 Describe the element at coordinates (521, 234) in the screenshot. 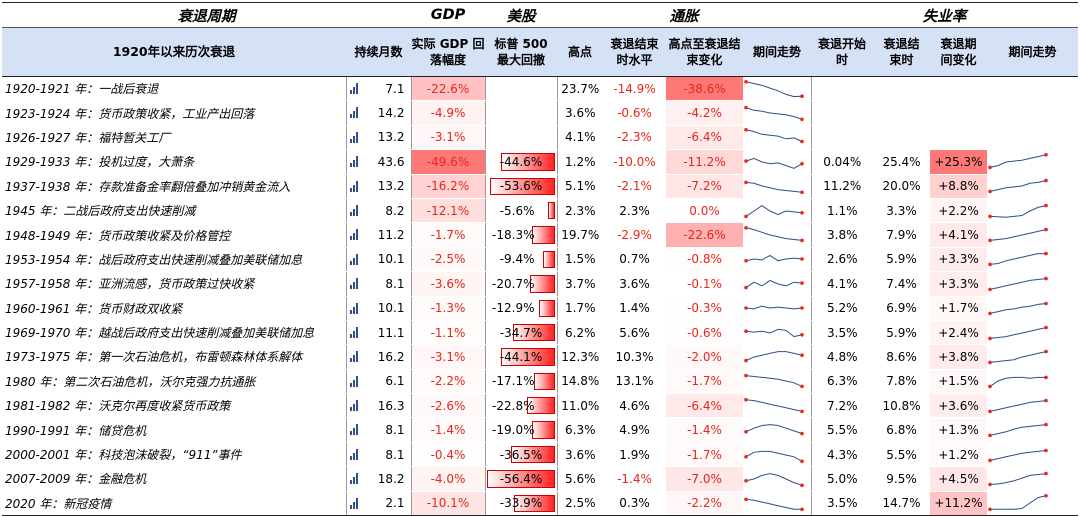

I see `sp500-databar: -18.3%` at that location.